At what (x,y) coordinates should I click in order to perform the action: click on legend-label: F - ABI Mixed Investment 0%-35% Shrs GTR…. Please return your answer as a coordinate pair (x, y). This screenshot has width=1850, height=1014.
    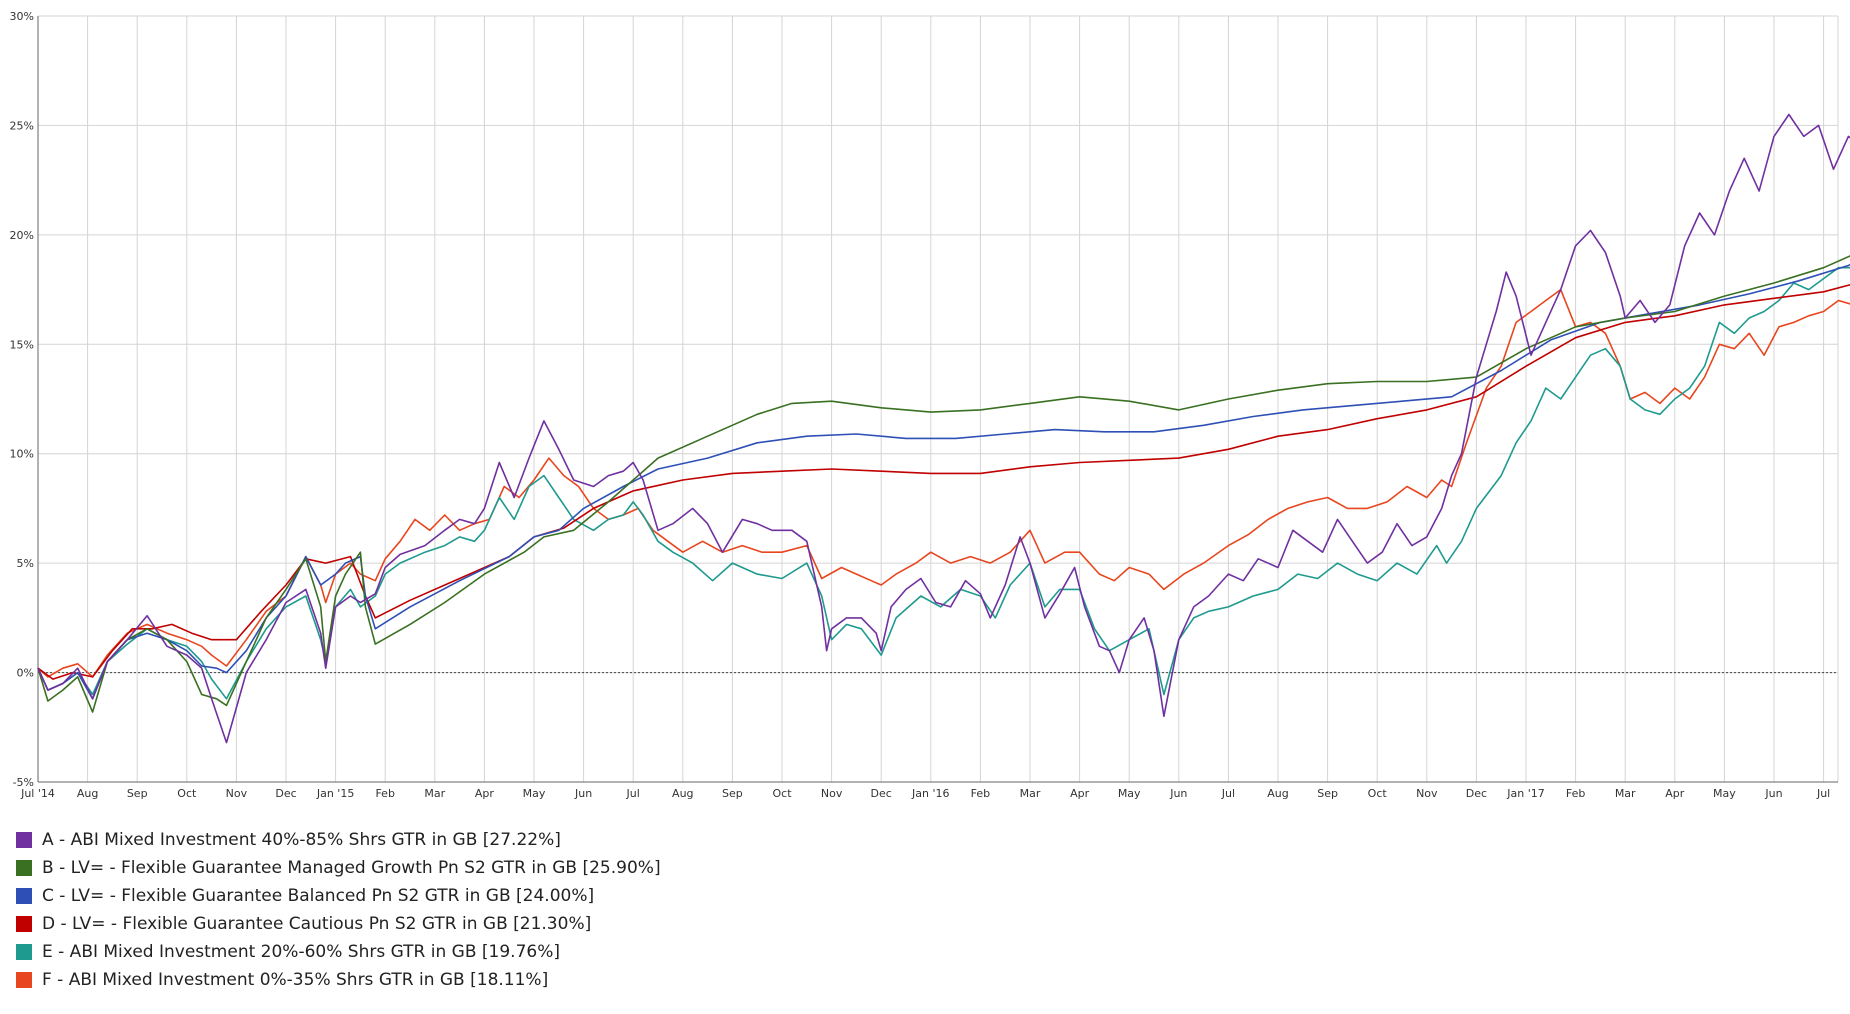
    Looking at the image, I should click on (295, 980).